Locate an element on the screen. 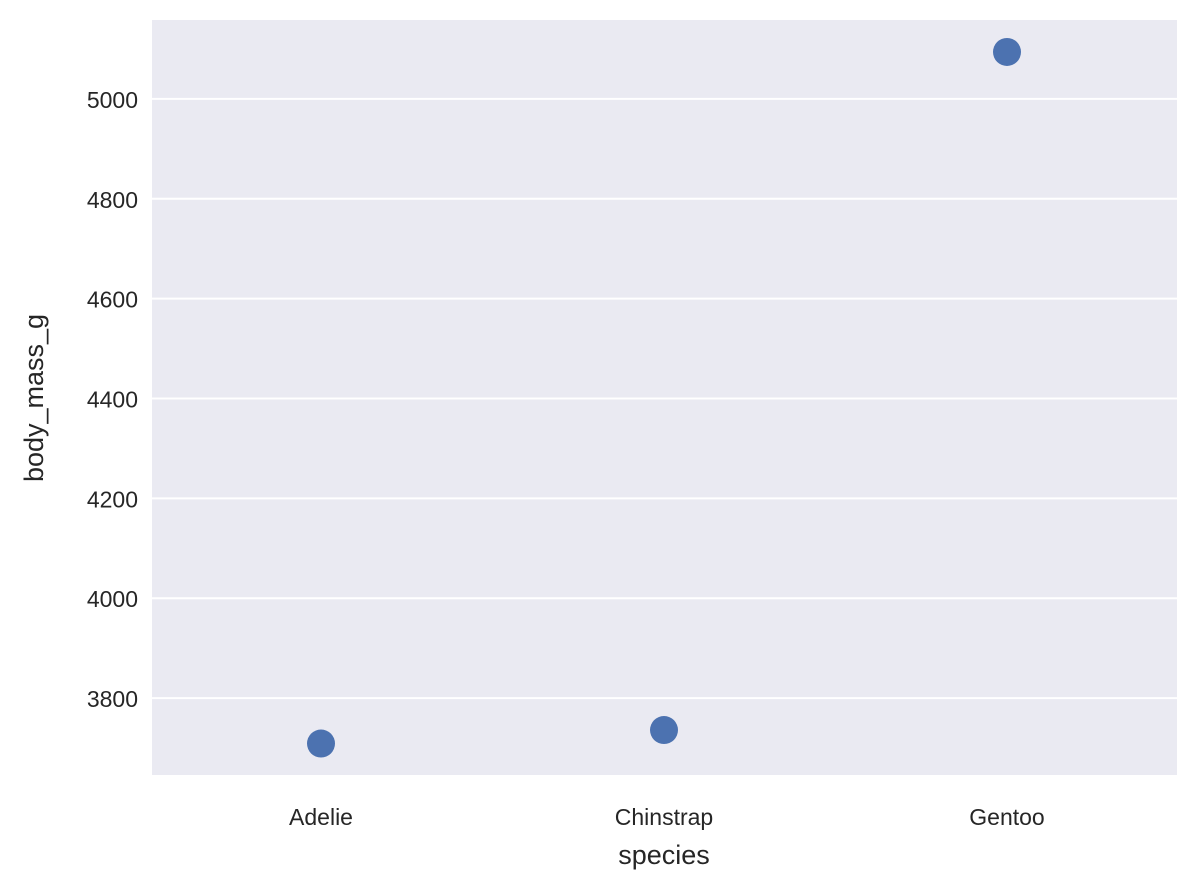 This screenshot has height=895, width=1198. y-tick-label: 3800 is located at coordinates (112, 699).